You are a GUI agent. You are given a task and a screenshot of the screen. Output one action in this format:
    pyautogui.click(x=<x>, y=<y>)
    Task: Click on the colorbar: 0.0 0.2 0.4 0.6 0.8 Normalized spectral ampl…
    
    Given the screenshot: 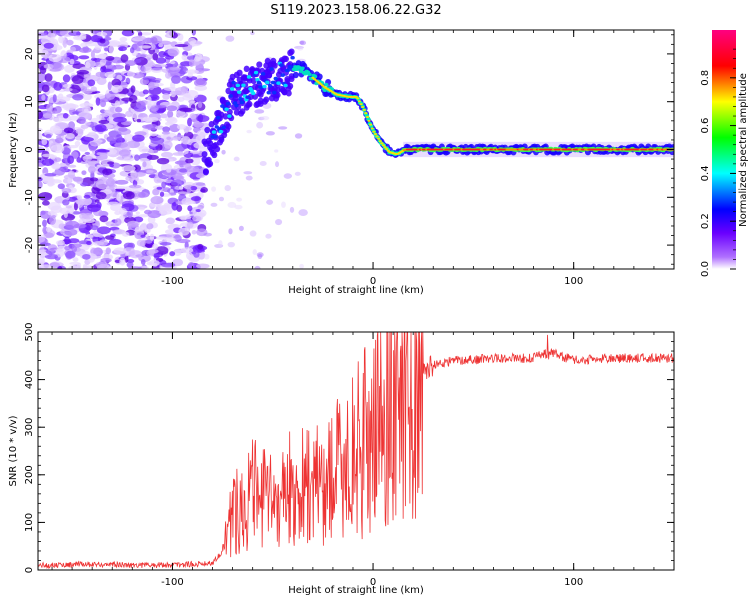 What is the action you would take?
    pyautogui.click(x=724, y=153)
    